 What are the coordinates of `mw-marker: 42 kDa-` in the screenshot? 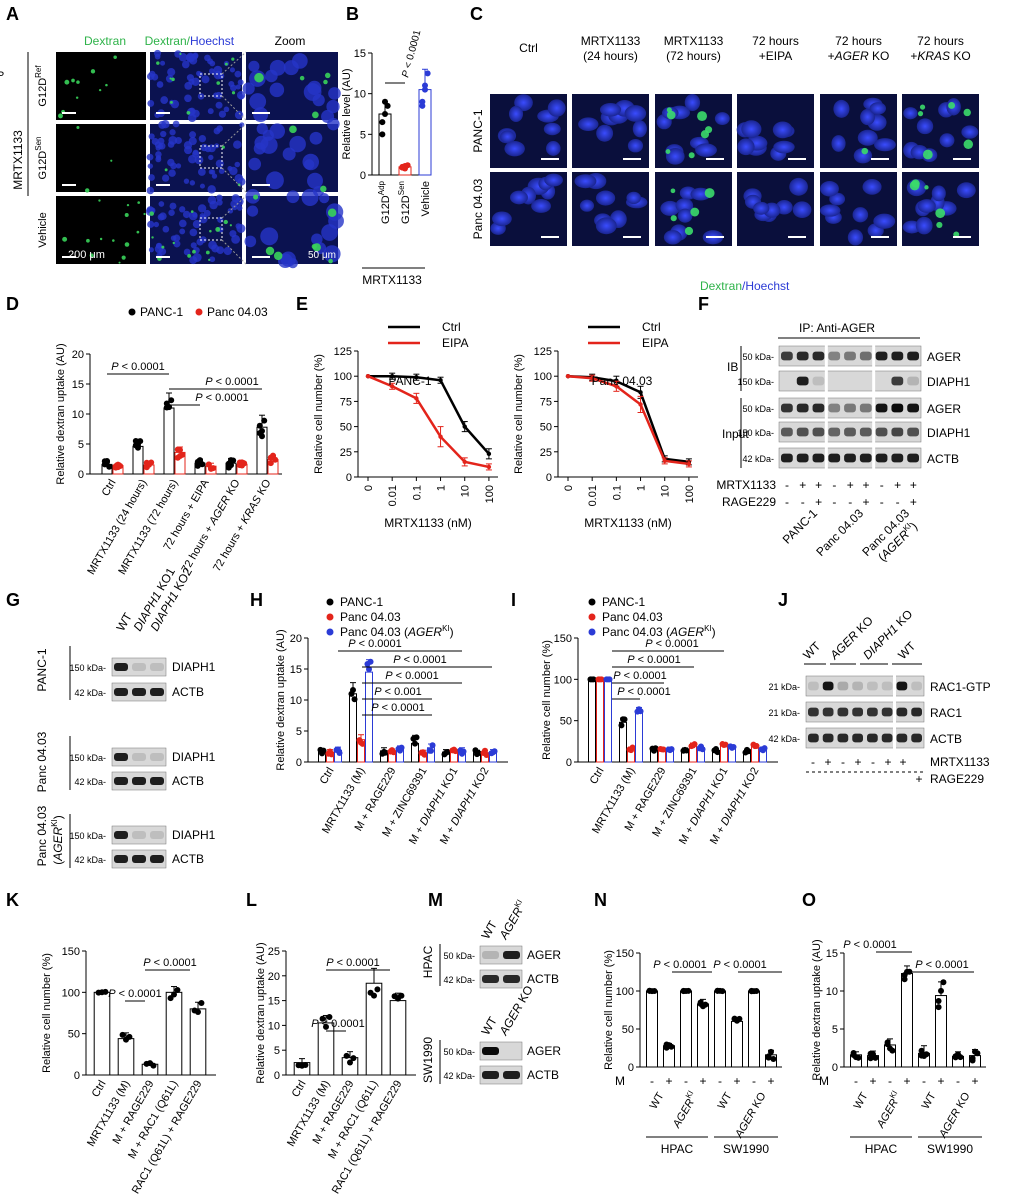 It's located at (459, 1076).